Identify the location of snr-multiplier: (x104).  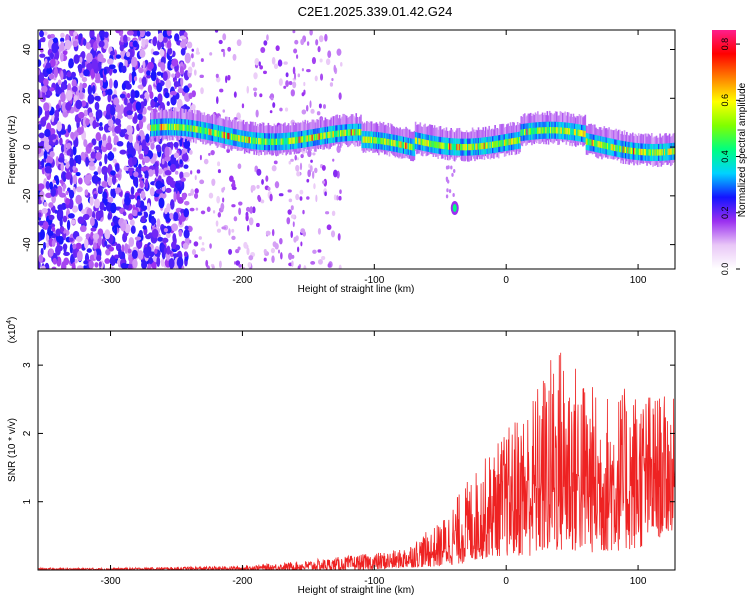
(12, 330).